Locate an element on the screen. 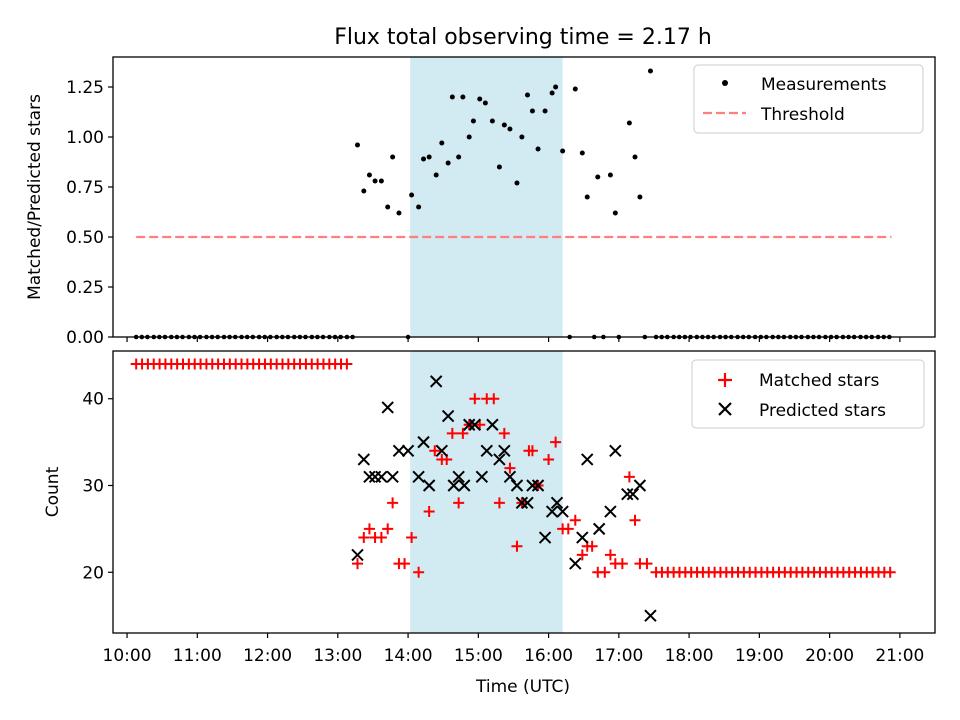  x-tick-label: 18:00 is located at coordinates (689, 656).